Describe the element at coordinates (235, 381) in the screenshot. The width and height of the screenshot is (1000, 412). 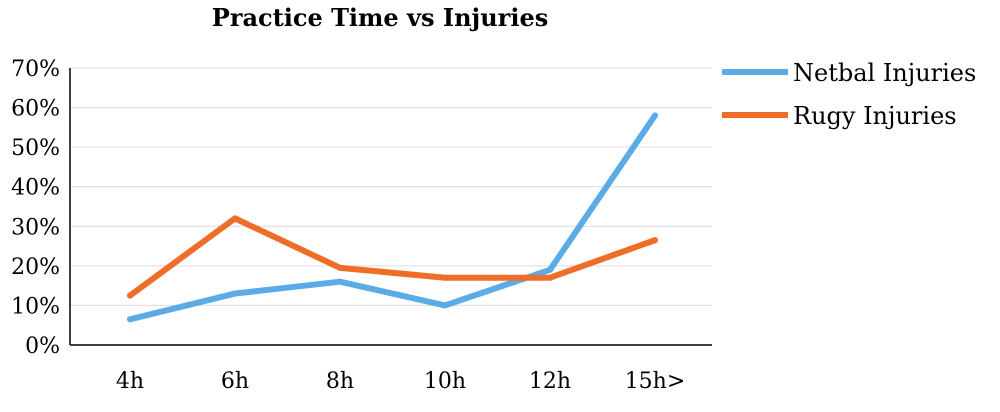
I see `x-tick-label: 6h` at that location.